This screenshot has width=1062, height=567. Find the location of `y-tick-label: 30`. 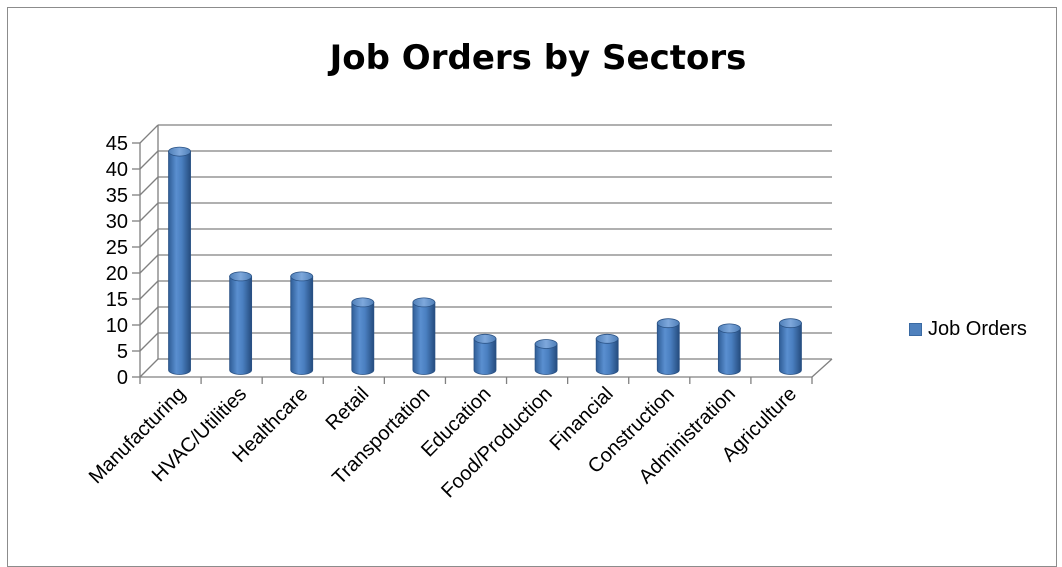

y-tick-label: 30 is located at coordinates (117, 222).